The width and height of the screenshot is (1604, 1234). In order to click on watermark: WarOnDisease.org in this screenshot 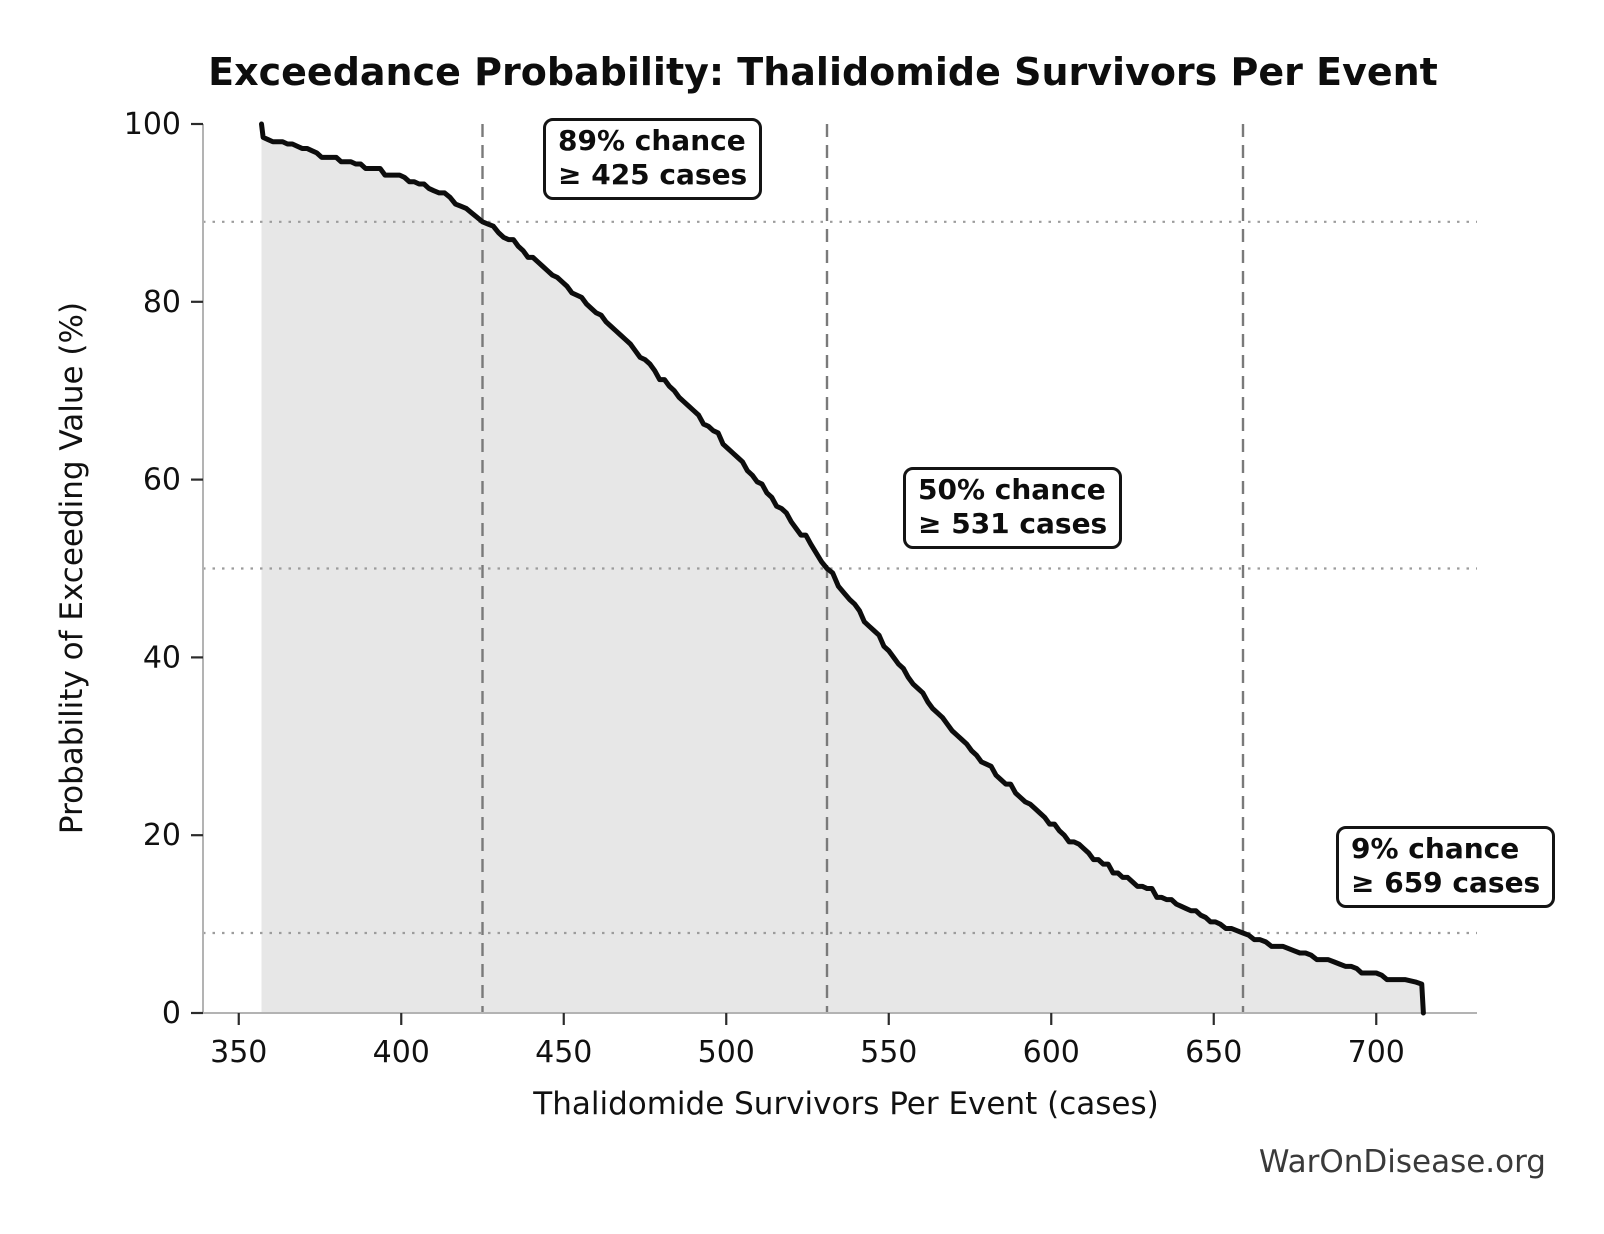, I will do `click(1402, 1162)`.